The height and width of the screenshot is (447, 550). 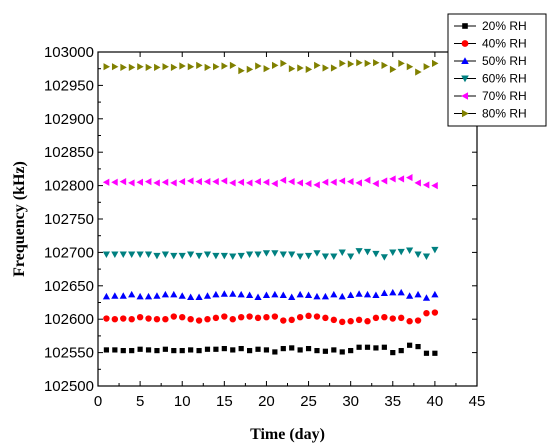 What do you see at coordinates (69, 386) in the screenshot?
I see `y-tick-label: 102500` at bounding box center [69, 386].